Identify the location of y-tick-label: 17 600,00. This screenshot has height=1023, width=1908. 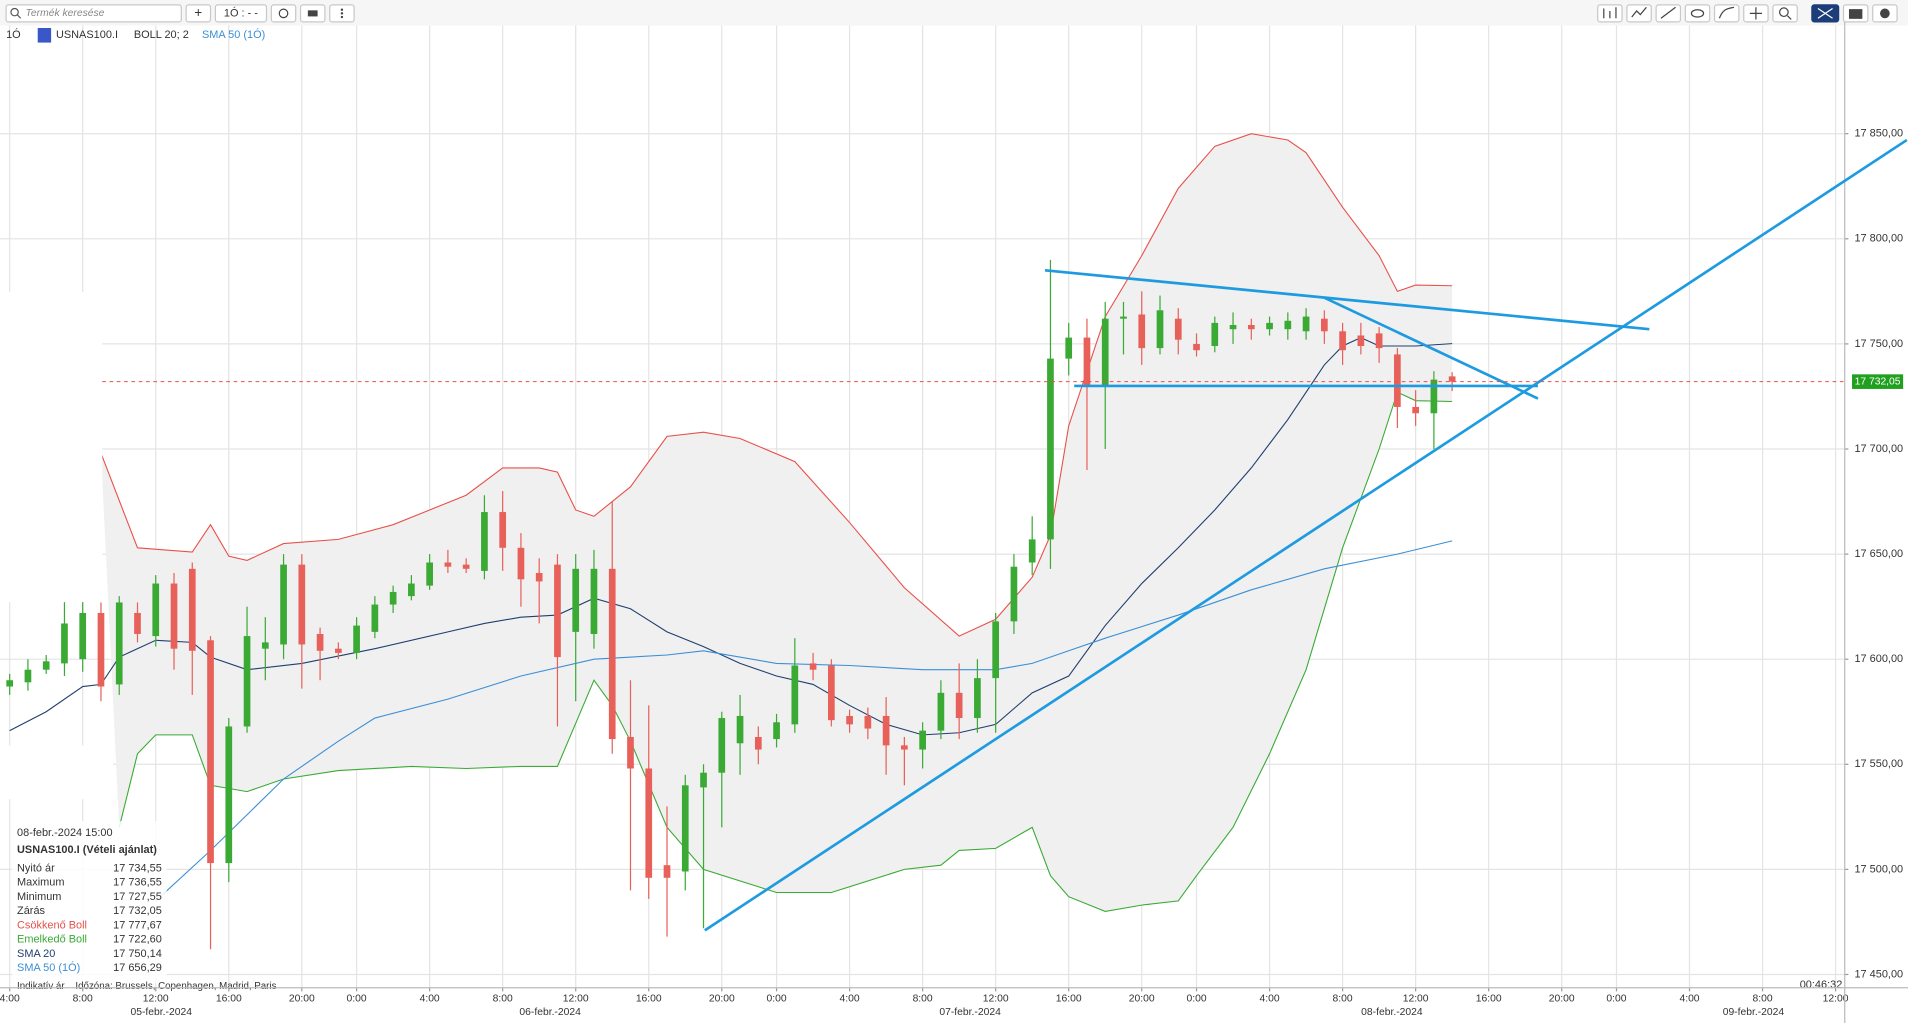
(1878, 659).